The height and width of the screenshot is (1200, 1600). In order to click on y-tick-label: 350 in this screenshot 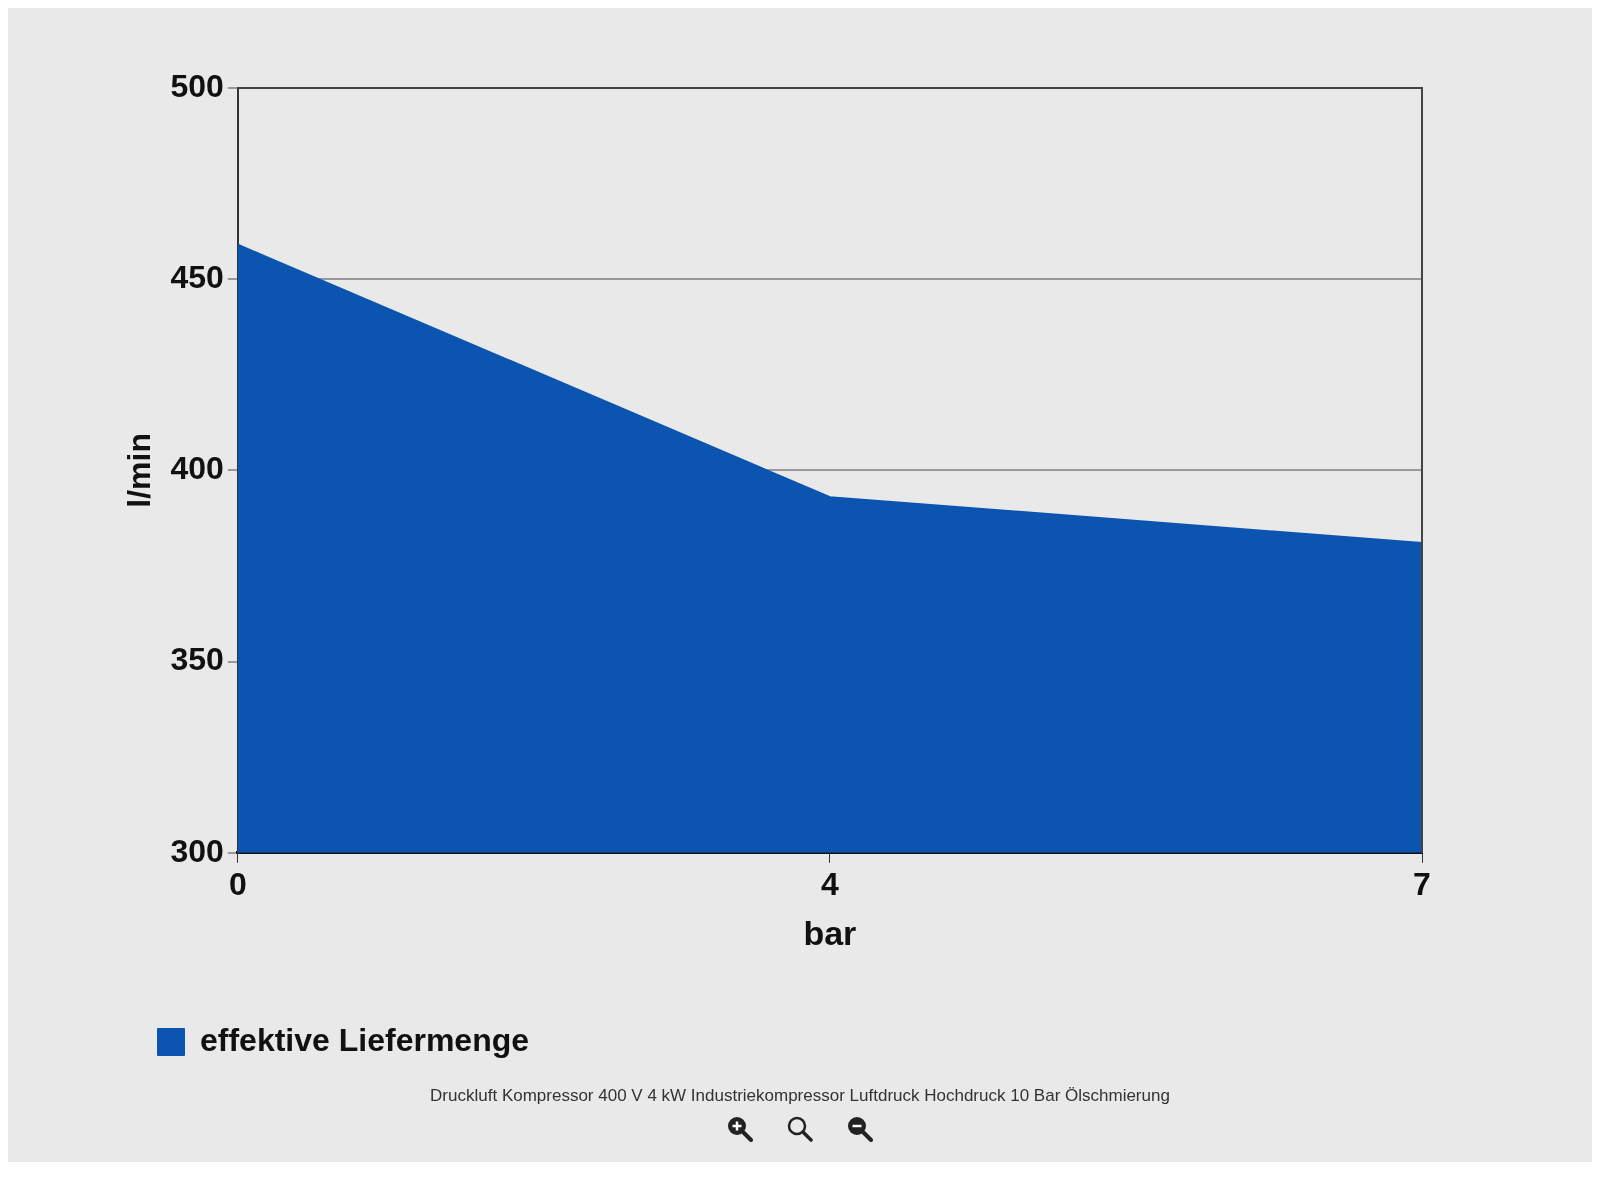, I will do `click(197, 659)`.